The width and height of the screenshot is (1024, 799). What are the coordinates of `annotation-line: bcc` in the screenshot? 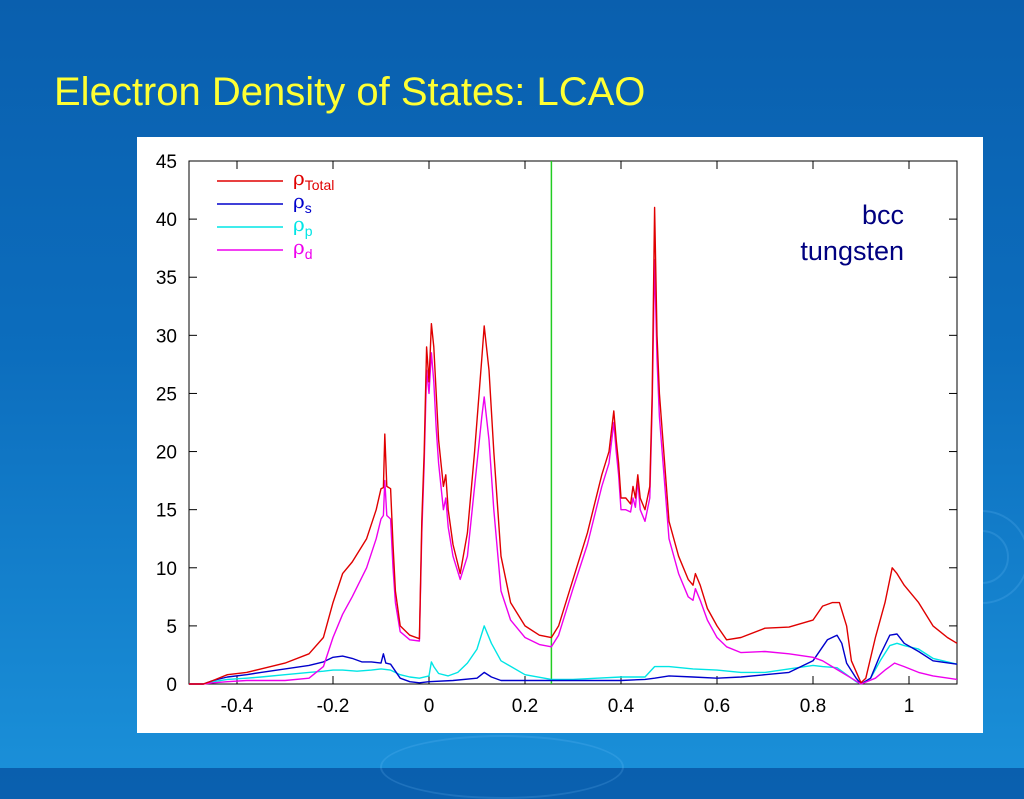 It's located at (883, 215).